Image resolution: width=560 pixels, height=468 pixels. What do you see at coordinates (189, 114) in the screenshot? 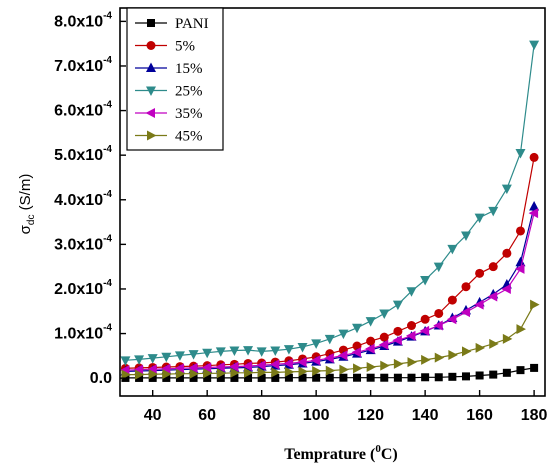
I see `legend-label: 35%` at bounding box center [189, 114].